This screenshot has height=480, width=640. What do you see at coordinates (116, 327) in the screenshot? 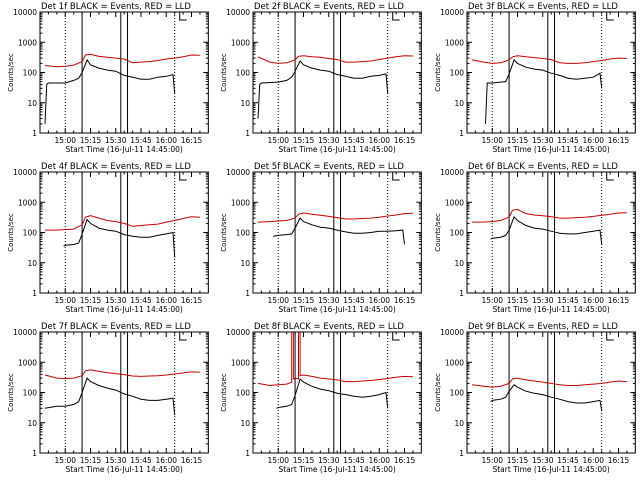
I see `chart-title: Det 7f BLACK = Events, RED = LLD` at bounding box center [116, 327].